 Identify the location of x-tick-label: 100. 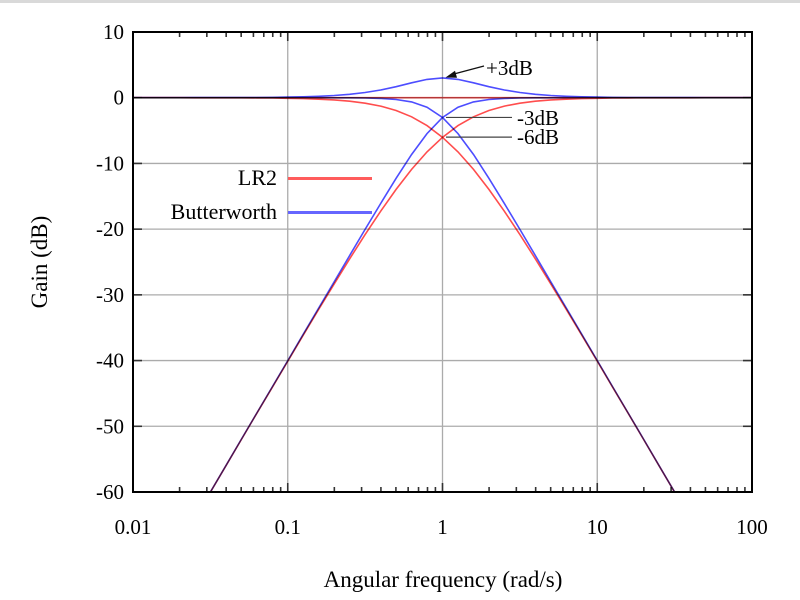
(752, 527).